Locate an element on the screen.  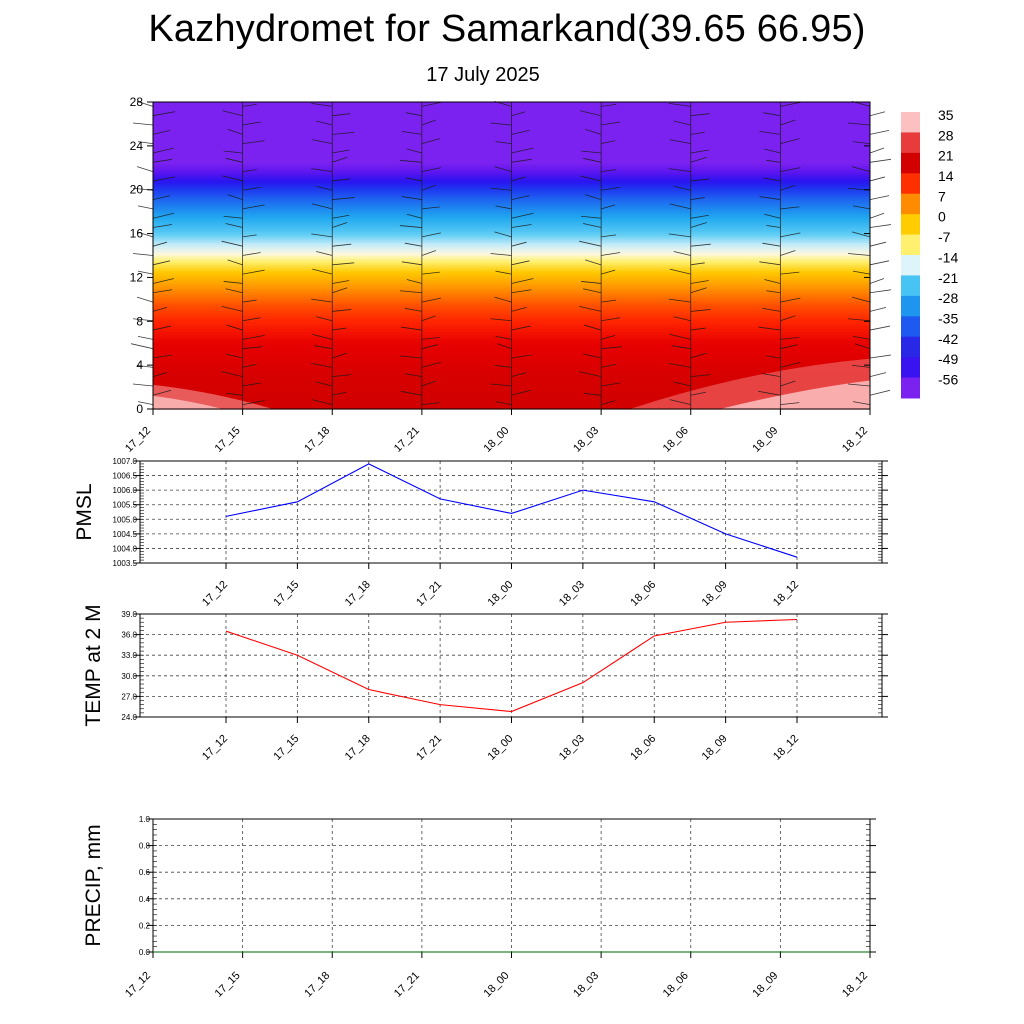
heatmap-ytick-label: 4 is located at coordinates (139, 365).